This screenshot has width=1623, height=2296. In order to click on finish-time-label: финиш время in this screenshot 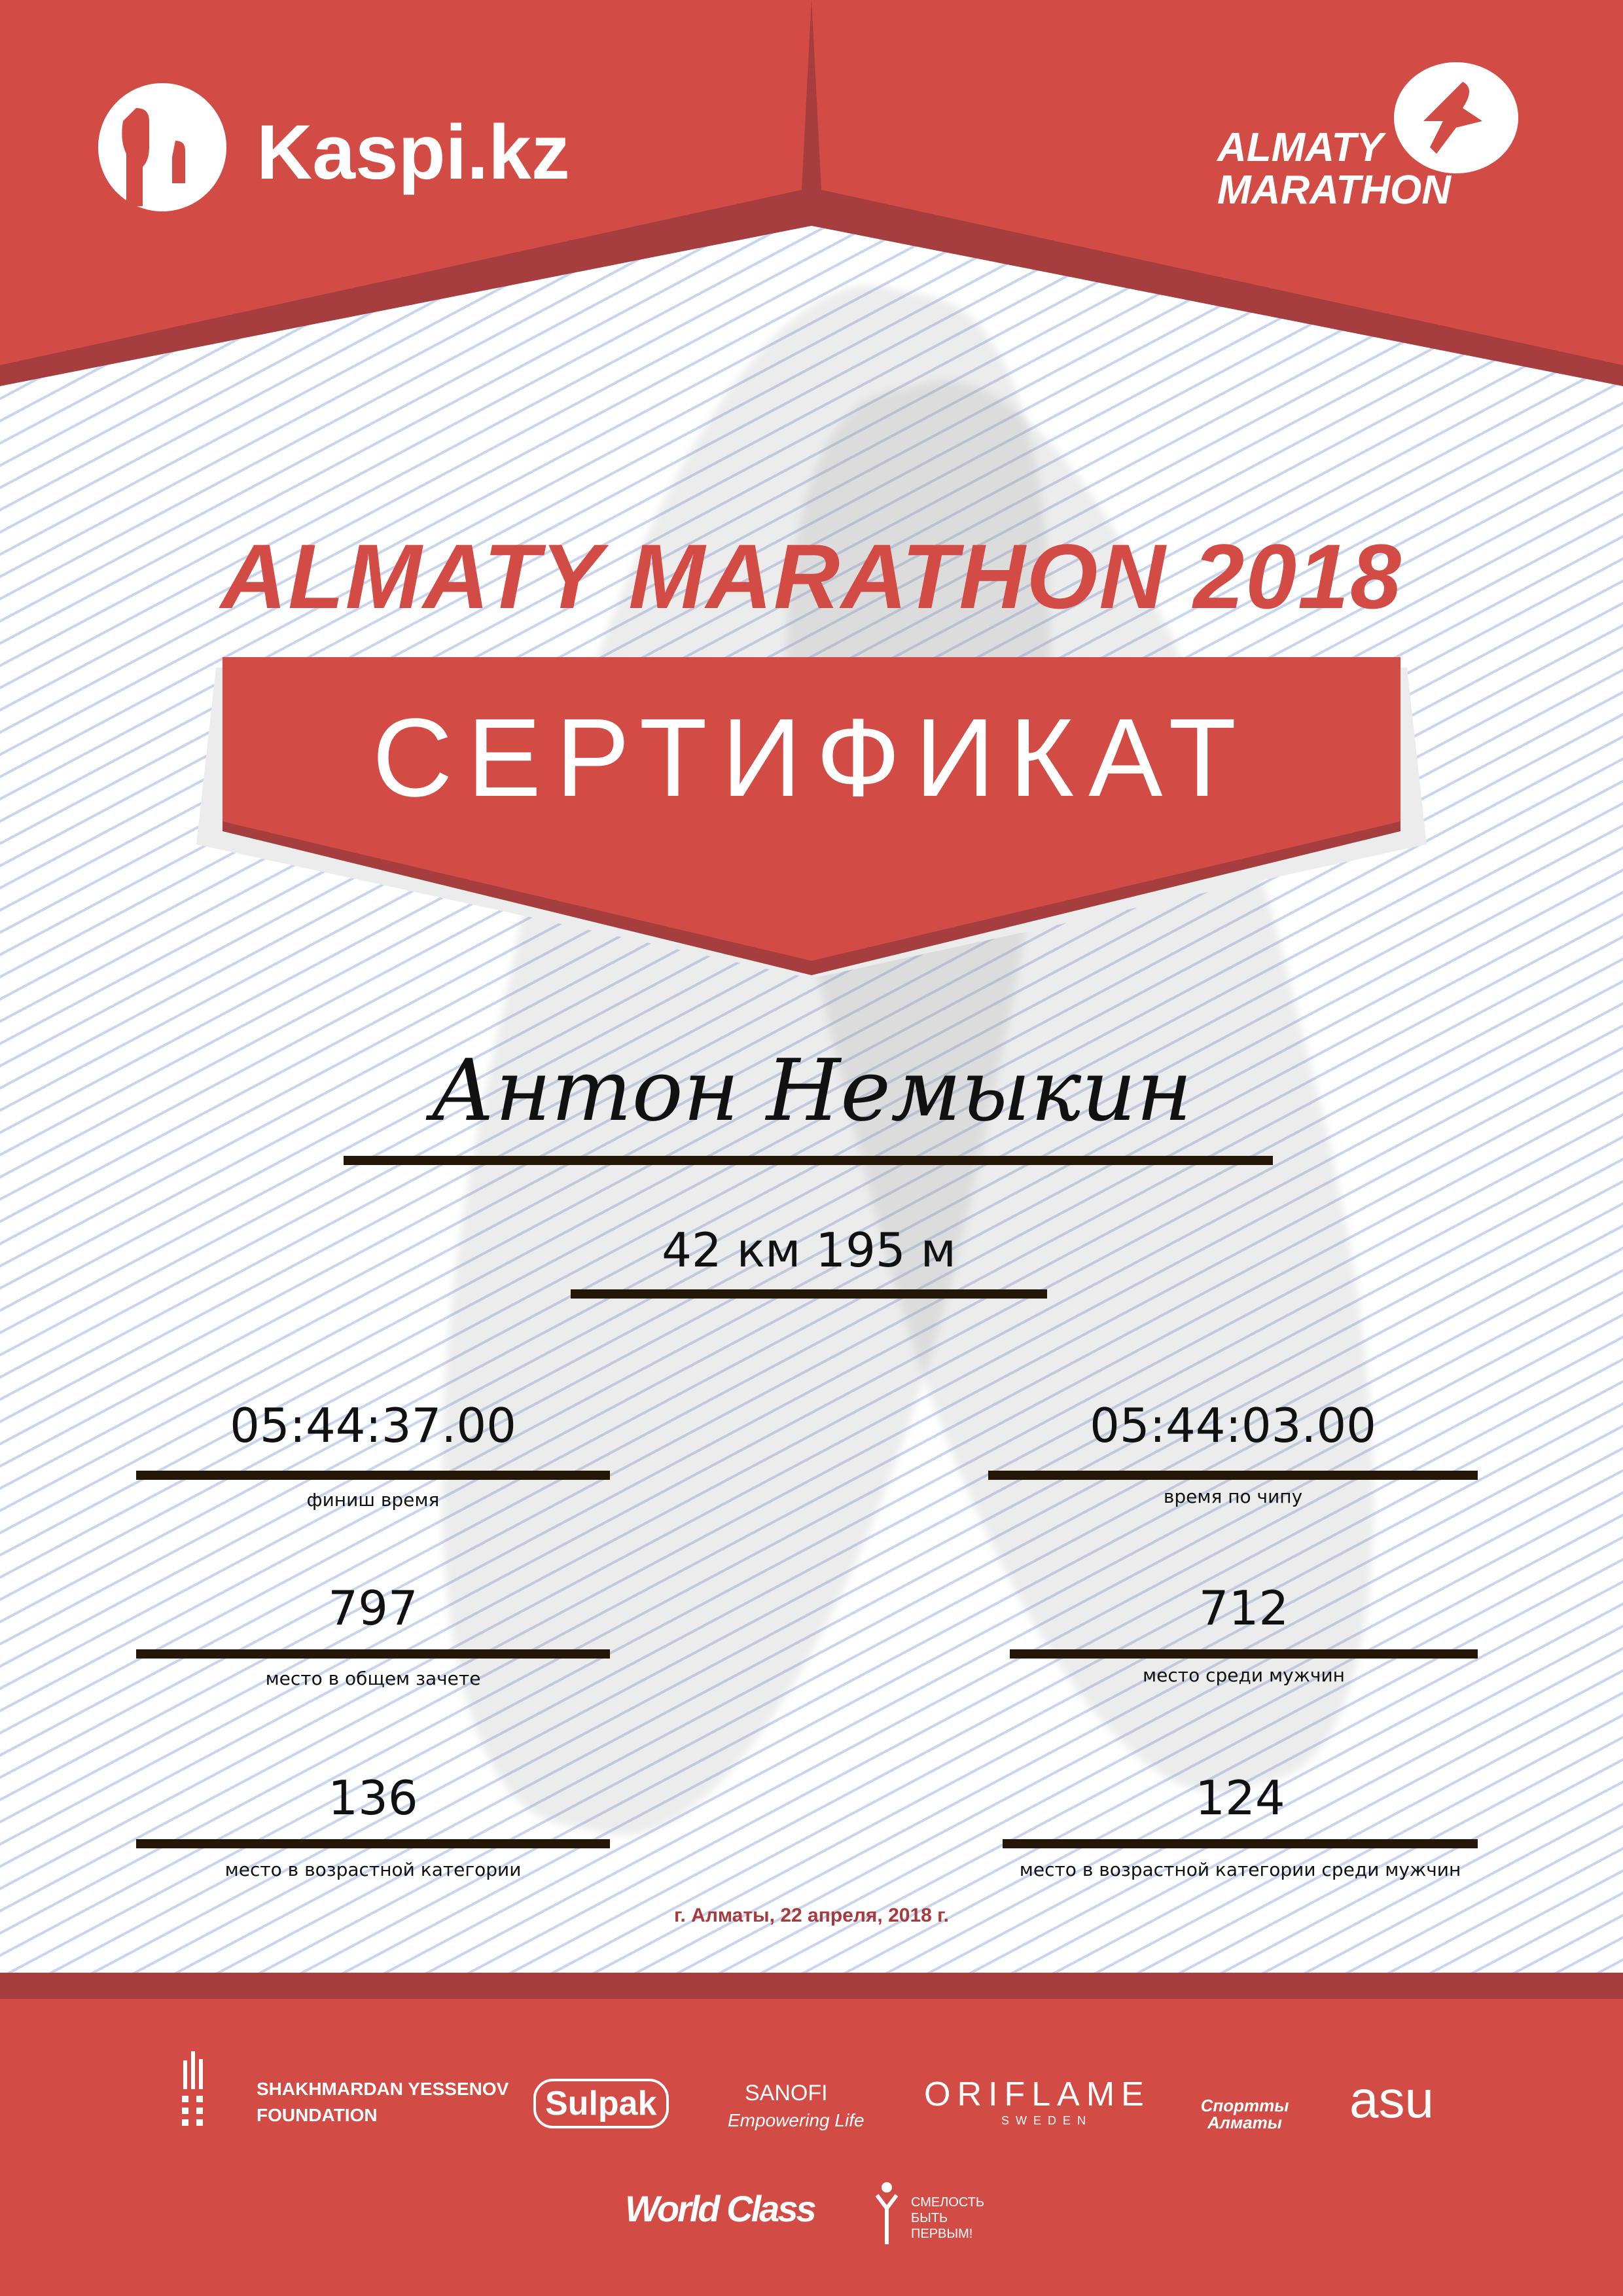, I will do `click(373, 1500)`.